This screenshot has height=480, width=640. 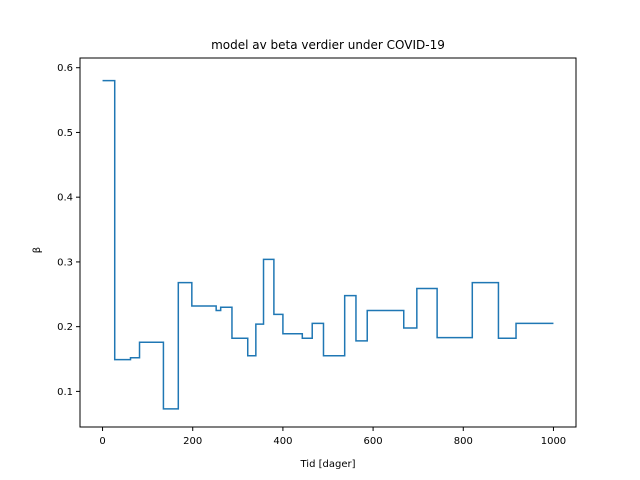 I want to click on y-axis: 0.1 0.2 0.3 0.4 0.5 0.6, so click(x=68, y=230).